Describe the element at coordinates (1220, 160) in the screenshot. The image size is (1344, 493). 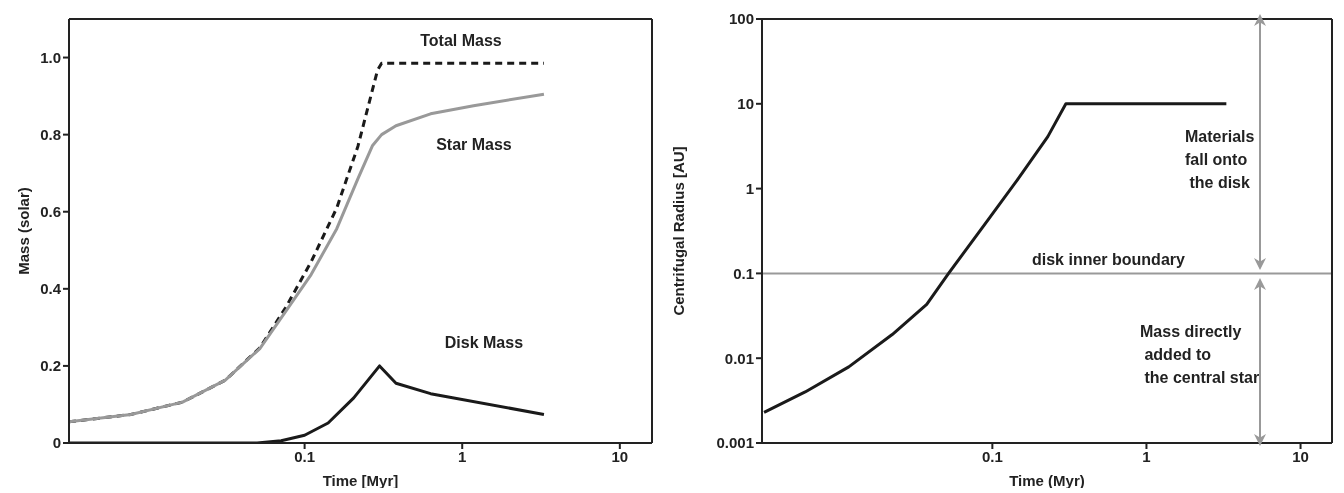
I see `annotation: Materials fall onto the disk` at that location.